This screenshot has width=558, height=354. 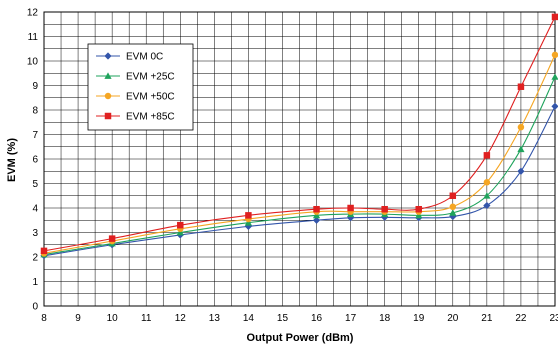 What do you see at coordinates (33, 37) in the screenshot?
I see `y-tick-label: 11` at bounding box center [33, 37].